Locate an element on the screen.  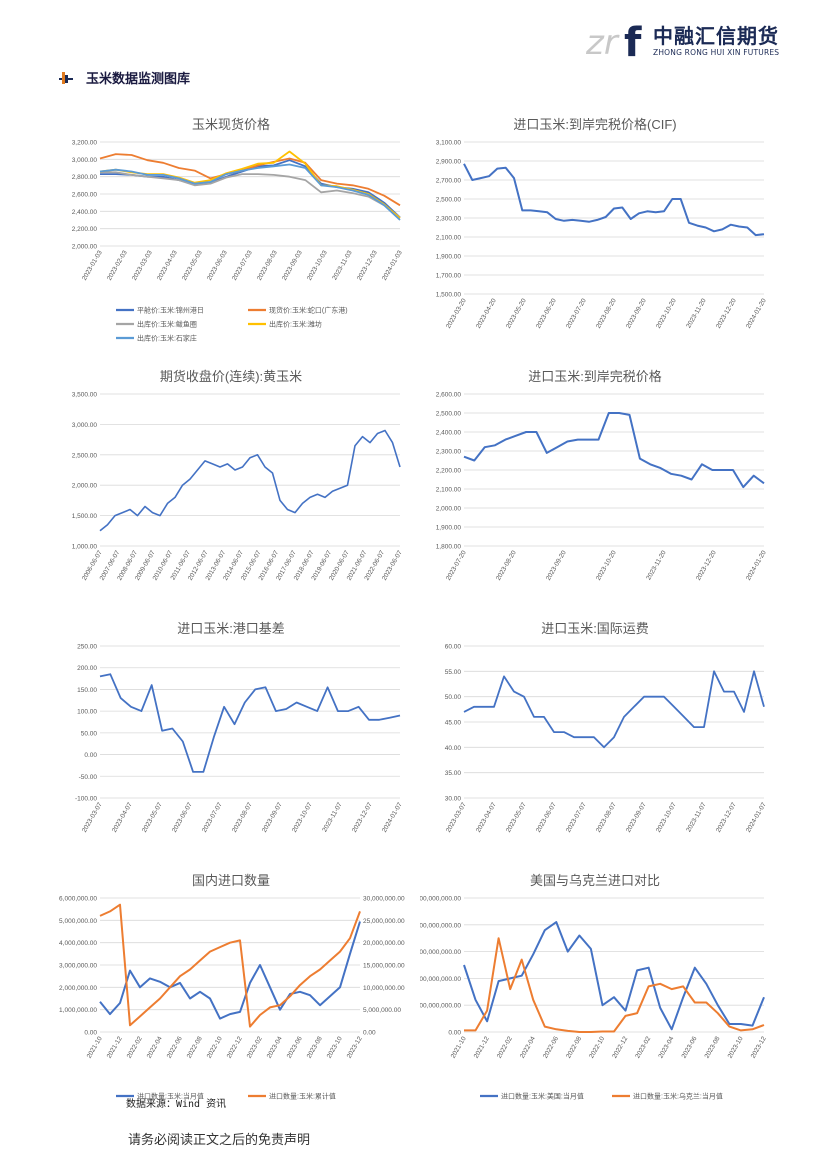
disclaimer-link: 请务必阅读正文之后的免责声明 is located at coordinates (219, 1140).